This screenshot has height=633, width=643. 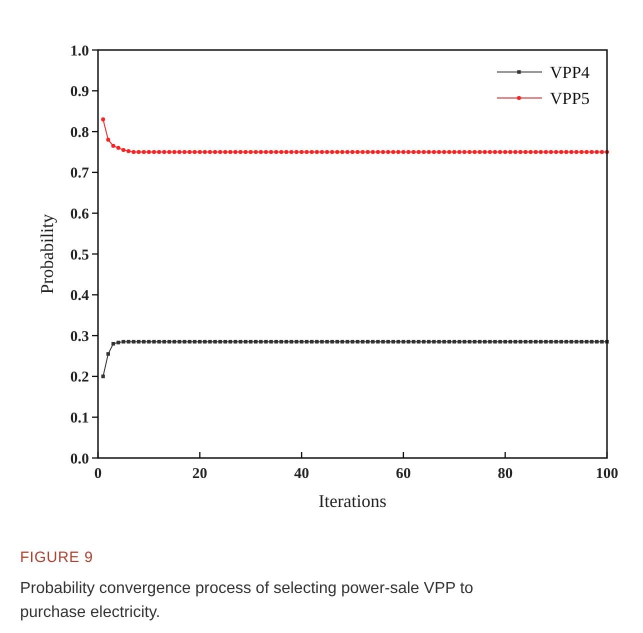 I want to click on y-tick-label: 0.8, so click(x=79, y=132).